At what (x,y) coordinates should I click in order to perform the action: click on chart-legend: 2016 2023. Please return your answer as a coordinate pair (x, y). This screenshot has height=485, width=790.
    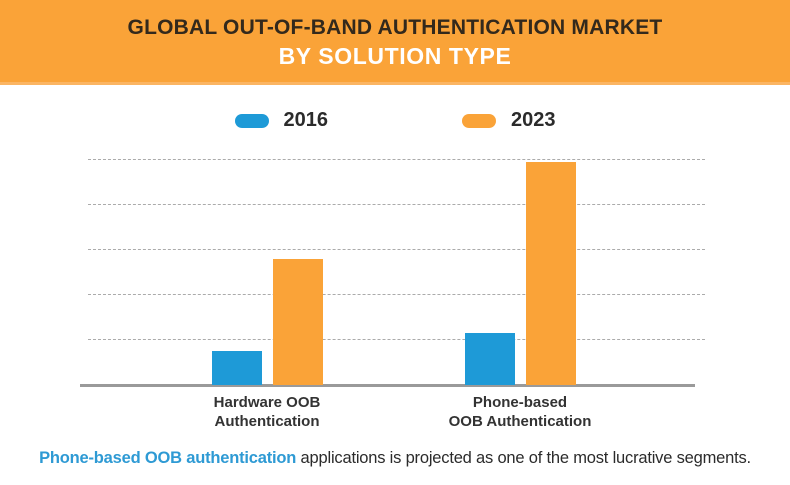
    Looking at the image, I should click on (395, 120).